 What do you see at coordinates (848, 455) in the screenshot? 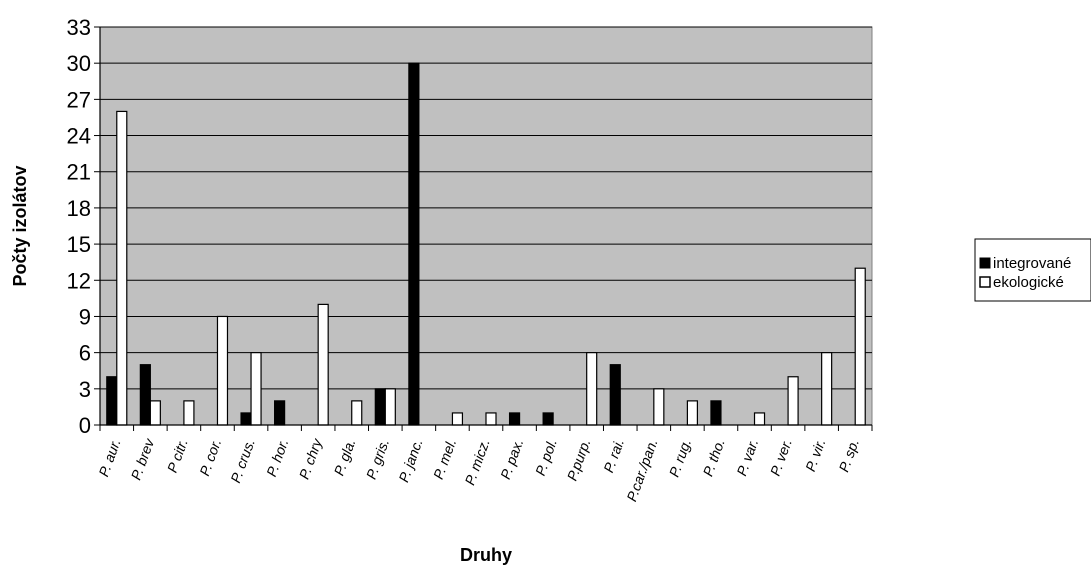
I see `x-tick-label: P. sp.` at bounding box center [848, 455].